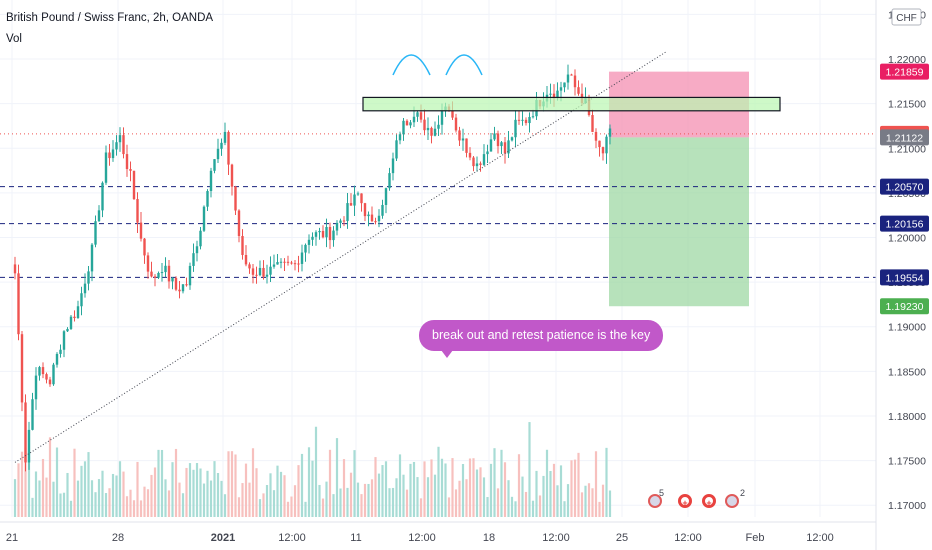 The width and height of the screenshot is (932, 550). Describe the element at coordinates (541, 339) in the screenshot. I see `annotation-callout: break out and retest patience is the key` at that location.